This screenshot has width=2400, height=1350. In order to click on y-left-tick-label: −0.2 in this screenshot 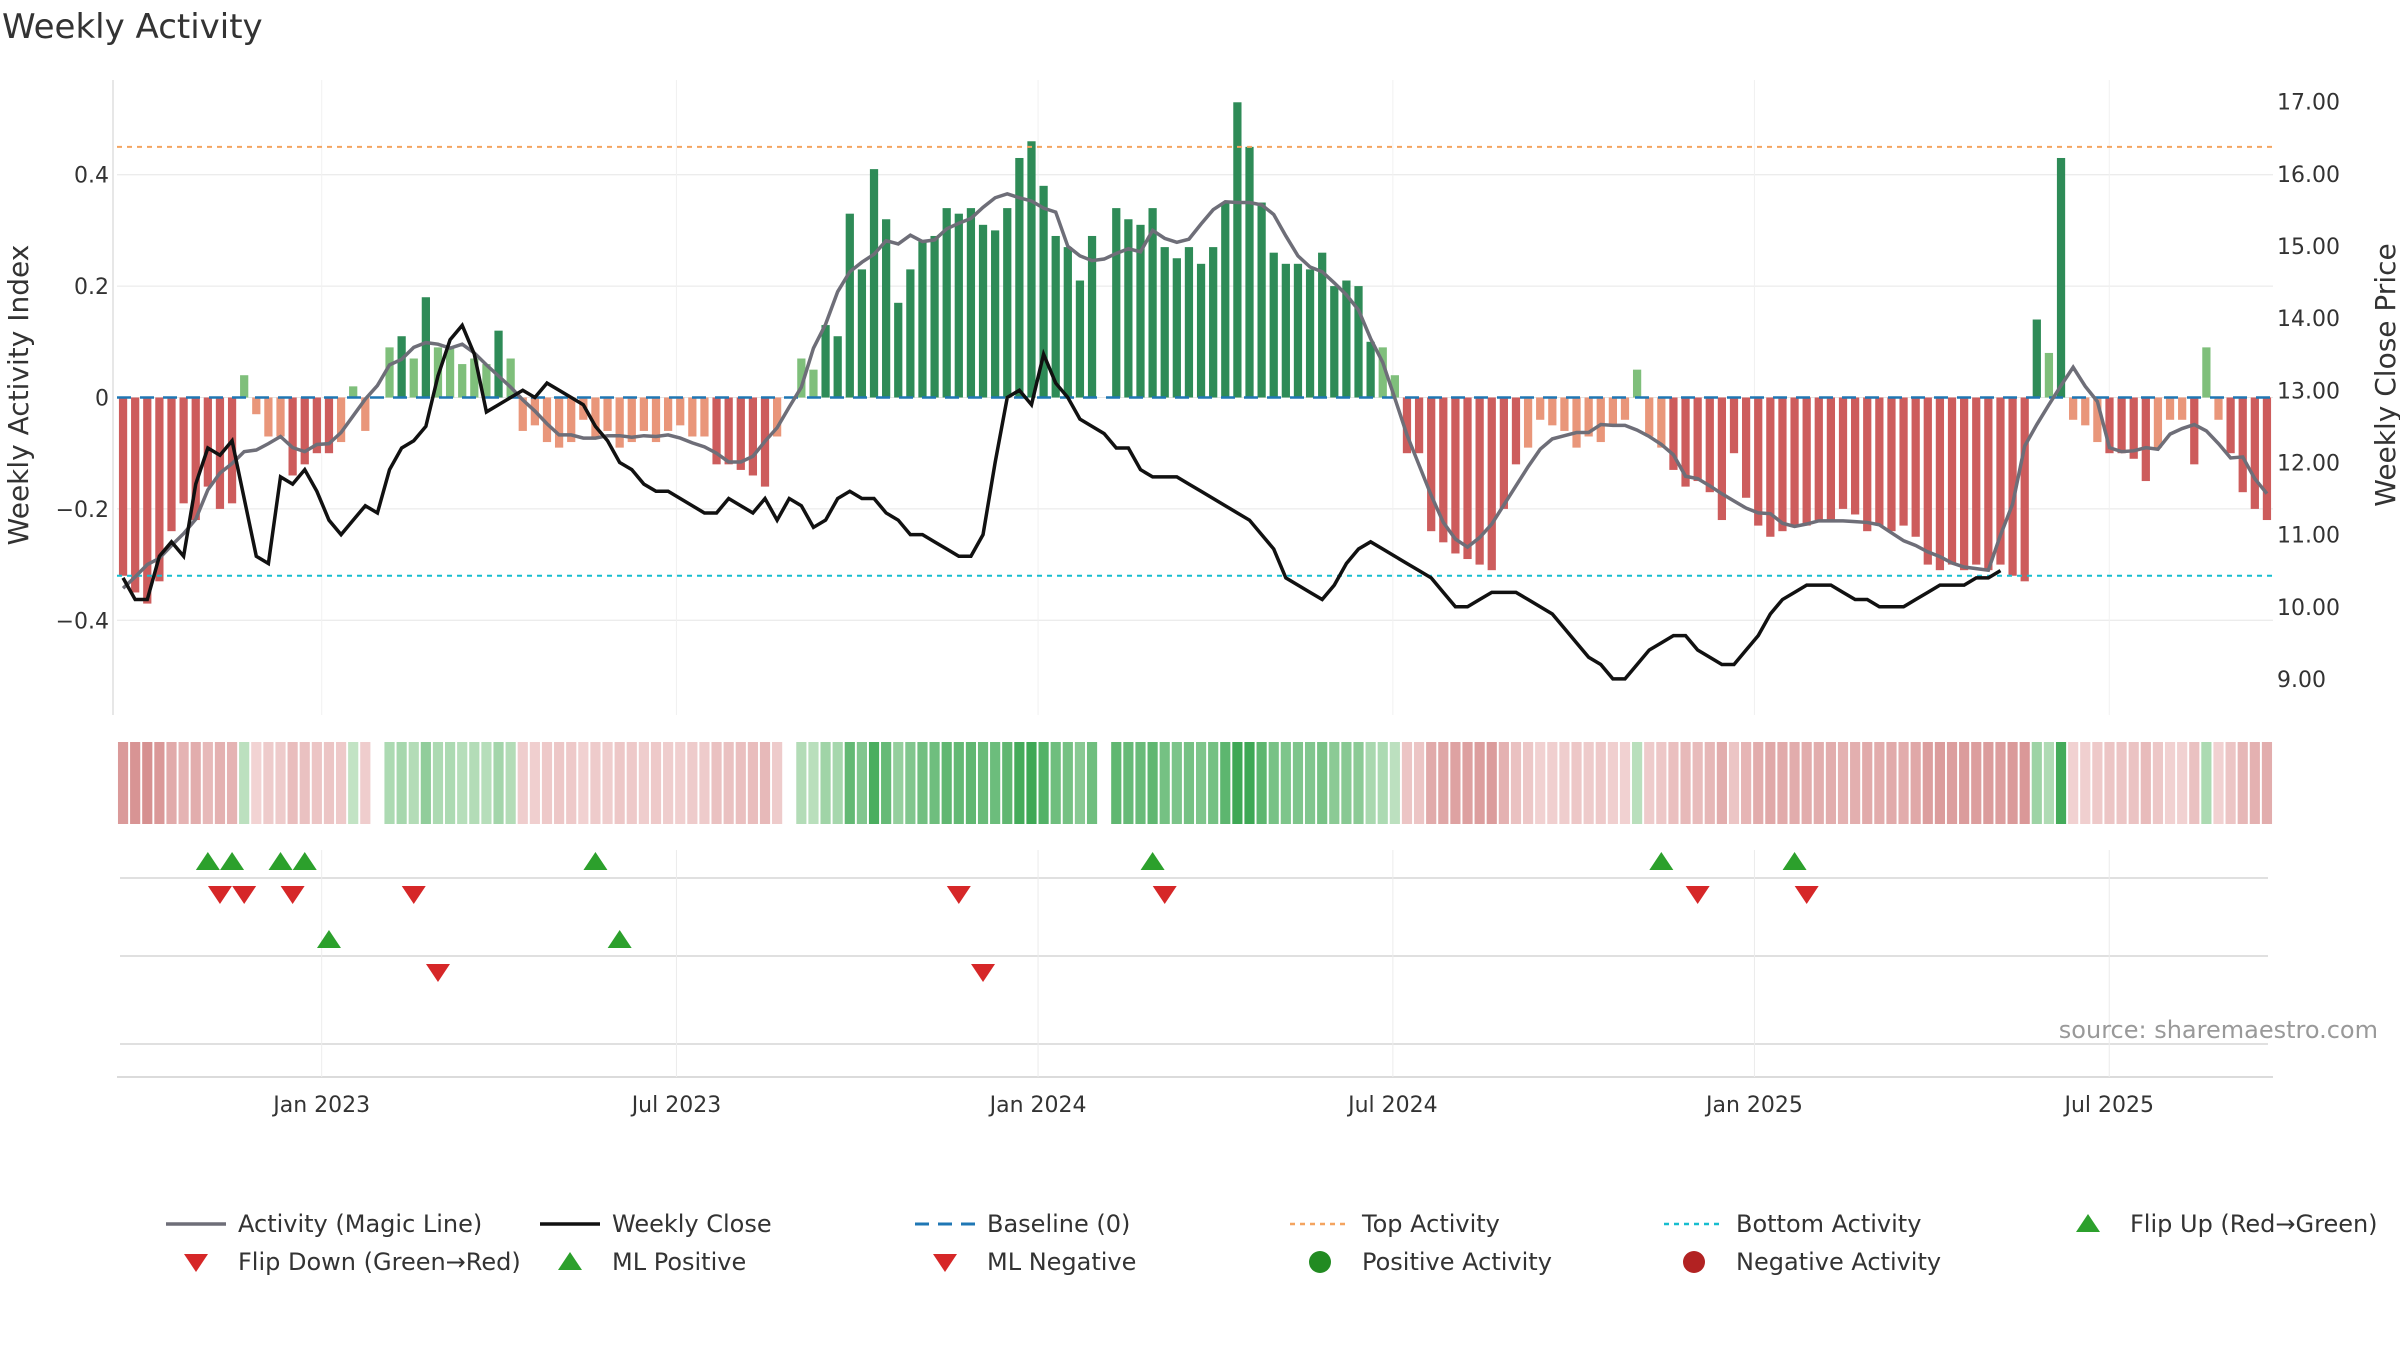, I will do `click(82, 510)`.